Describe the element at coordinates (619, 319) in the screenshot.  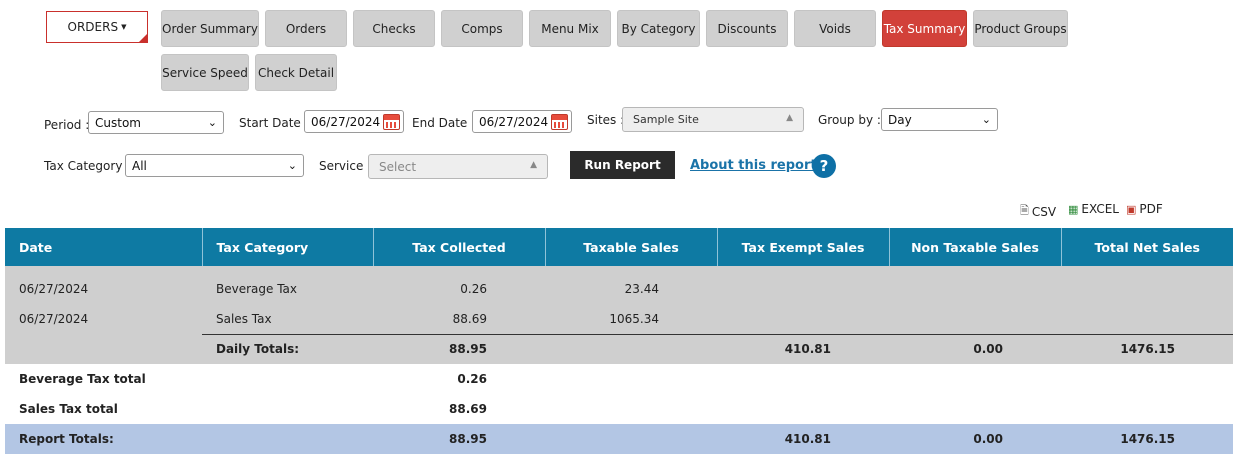
I see `table-row: 06/27/2024 Sales Tax 88.69 1065.34` at that location.